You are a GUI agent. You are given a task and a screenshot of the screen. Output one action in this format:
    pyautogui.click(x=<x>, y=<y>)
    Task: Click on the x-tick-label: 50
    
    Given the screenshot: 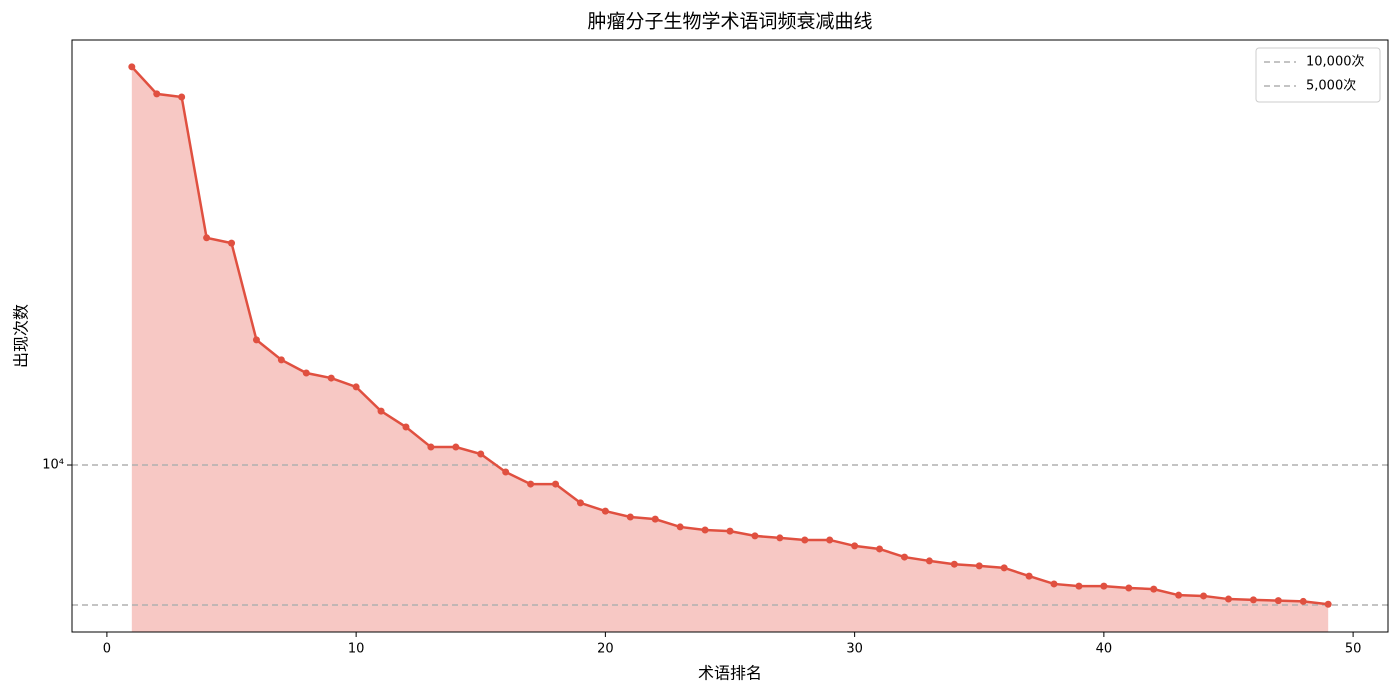 What is the action you would take?
    pyautogui.click(x=1353, y=649)
    